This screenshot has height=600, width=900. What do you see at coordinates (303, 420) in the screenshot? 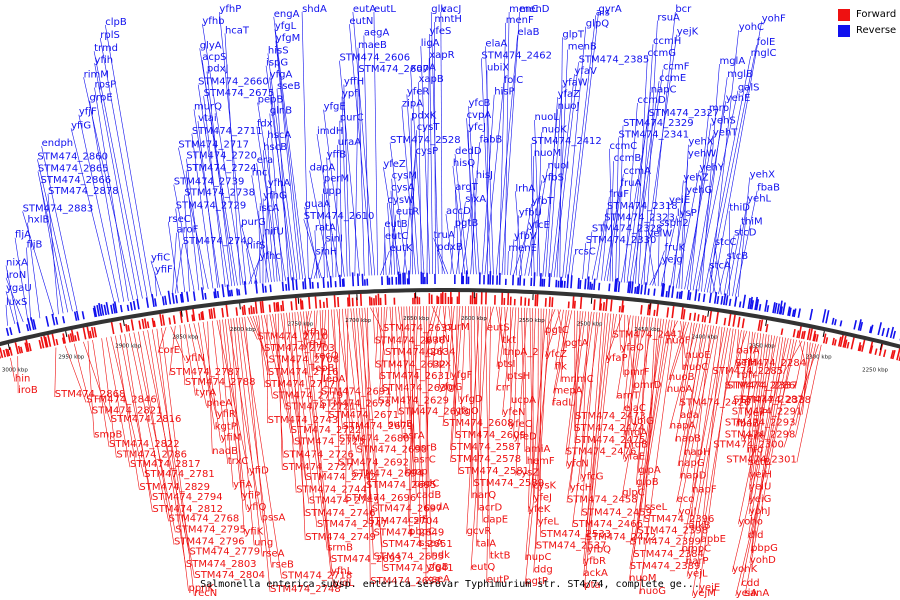
I see `forward-gene-label: STM474_2743` at bounding box center [303, 420].